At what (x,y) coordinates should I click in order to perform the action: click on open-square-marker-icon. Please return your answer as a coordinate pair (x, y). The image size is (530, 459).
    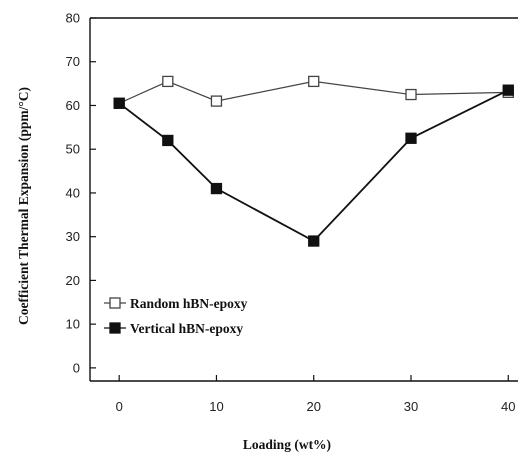
    Looking at the image, I should click on (115, 303).